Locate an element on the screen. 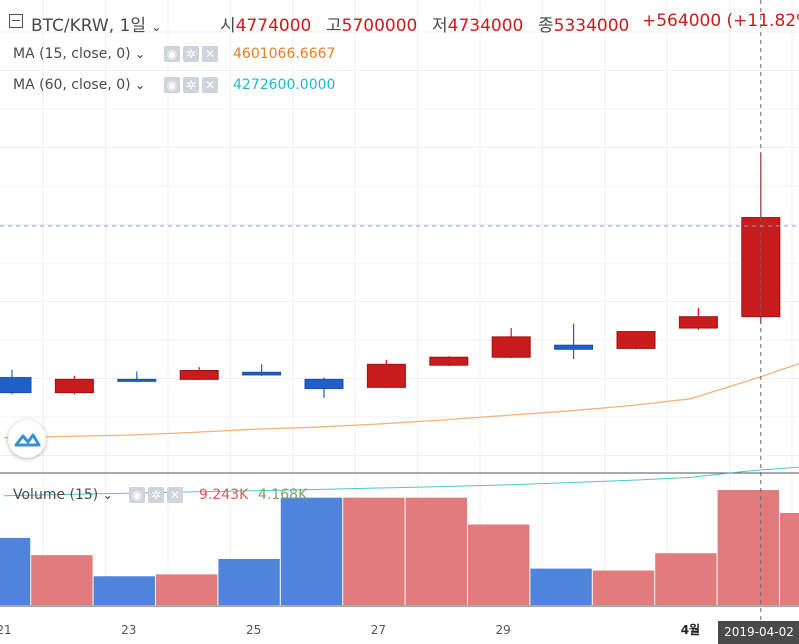 This screenshot has height=644, width=799. open-value: 시4774000 is located at coordinates (266, 26).